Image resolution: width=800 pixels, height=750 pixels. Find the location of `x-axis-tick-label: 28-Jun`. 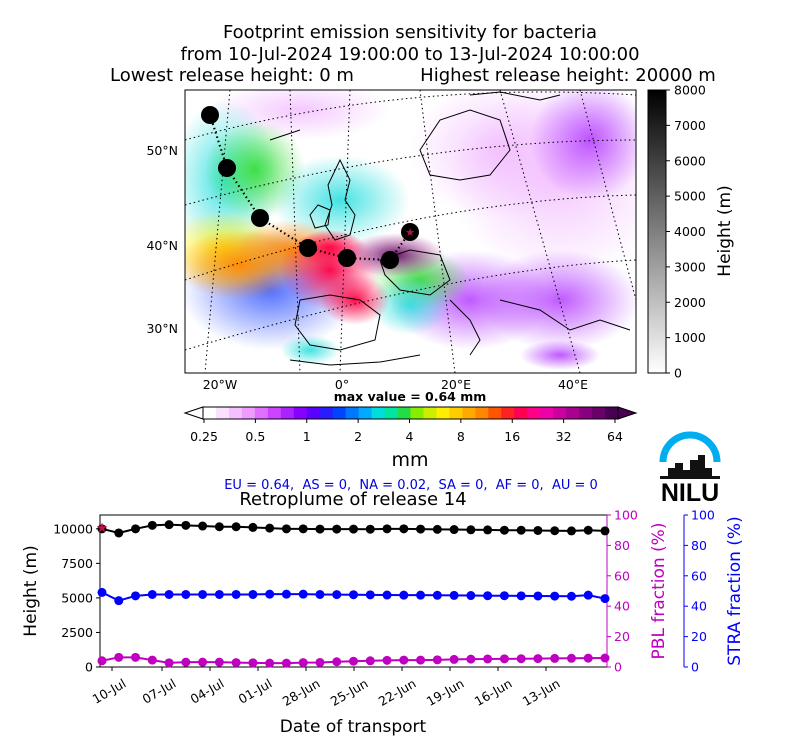

x-axis-tick-label: 28-Jun is located at coordinates (301, 692).